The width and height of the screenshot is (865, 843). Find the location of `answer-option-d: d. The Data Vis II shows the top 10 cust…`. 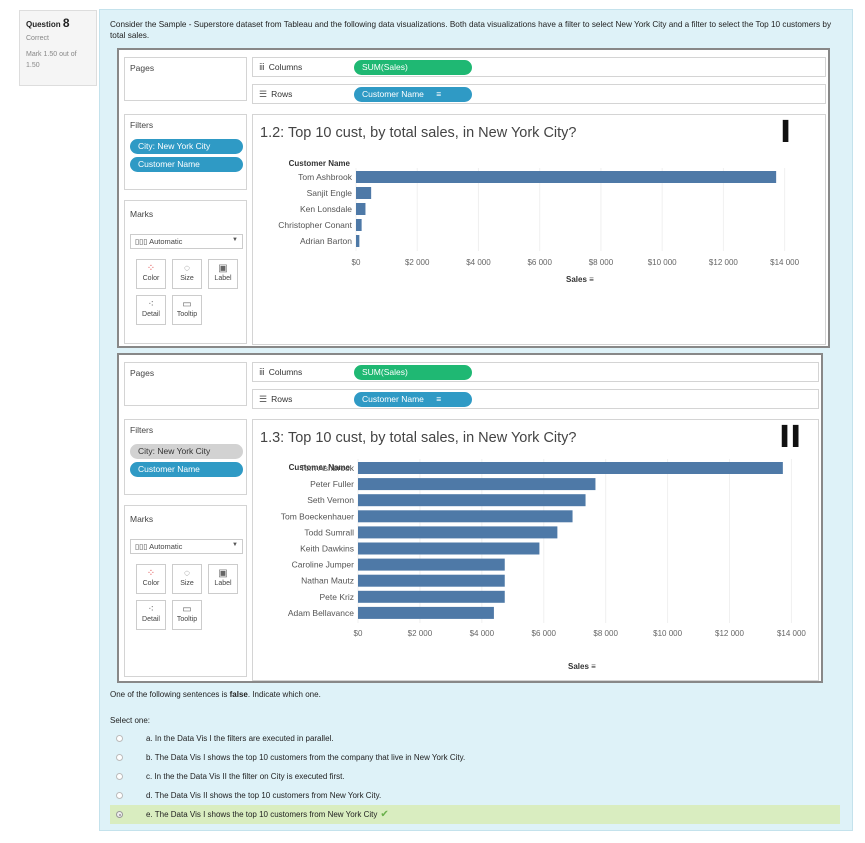

answer-option-d: d. The Data Vis II shows the top 10 cust… is located at coordinates (475, 795).